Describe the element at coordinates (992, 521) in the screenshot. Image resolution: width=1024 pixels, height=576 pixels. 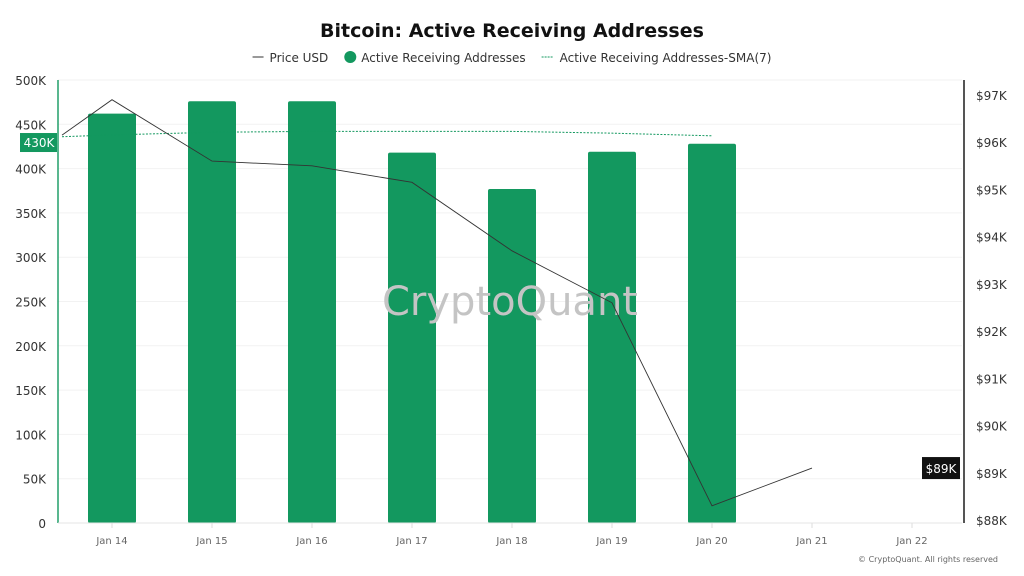
I see `y-right-tick: $88K` at that location.